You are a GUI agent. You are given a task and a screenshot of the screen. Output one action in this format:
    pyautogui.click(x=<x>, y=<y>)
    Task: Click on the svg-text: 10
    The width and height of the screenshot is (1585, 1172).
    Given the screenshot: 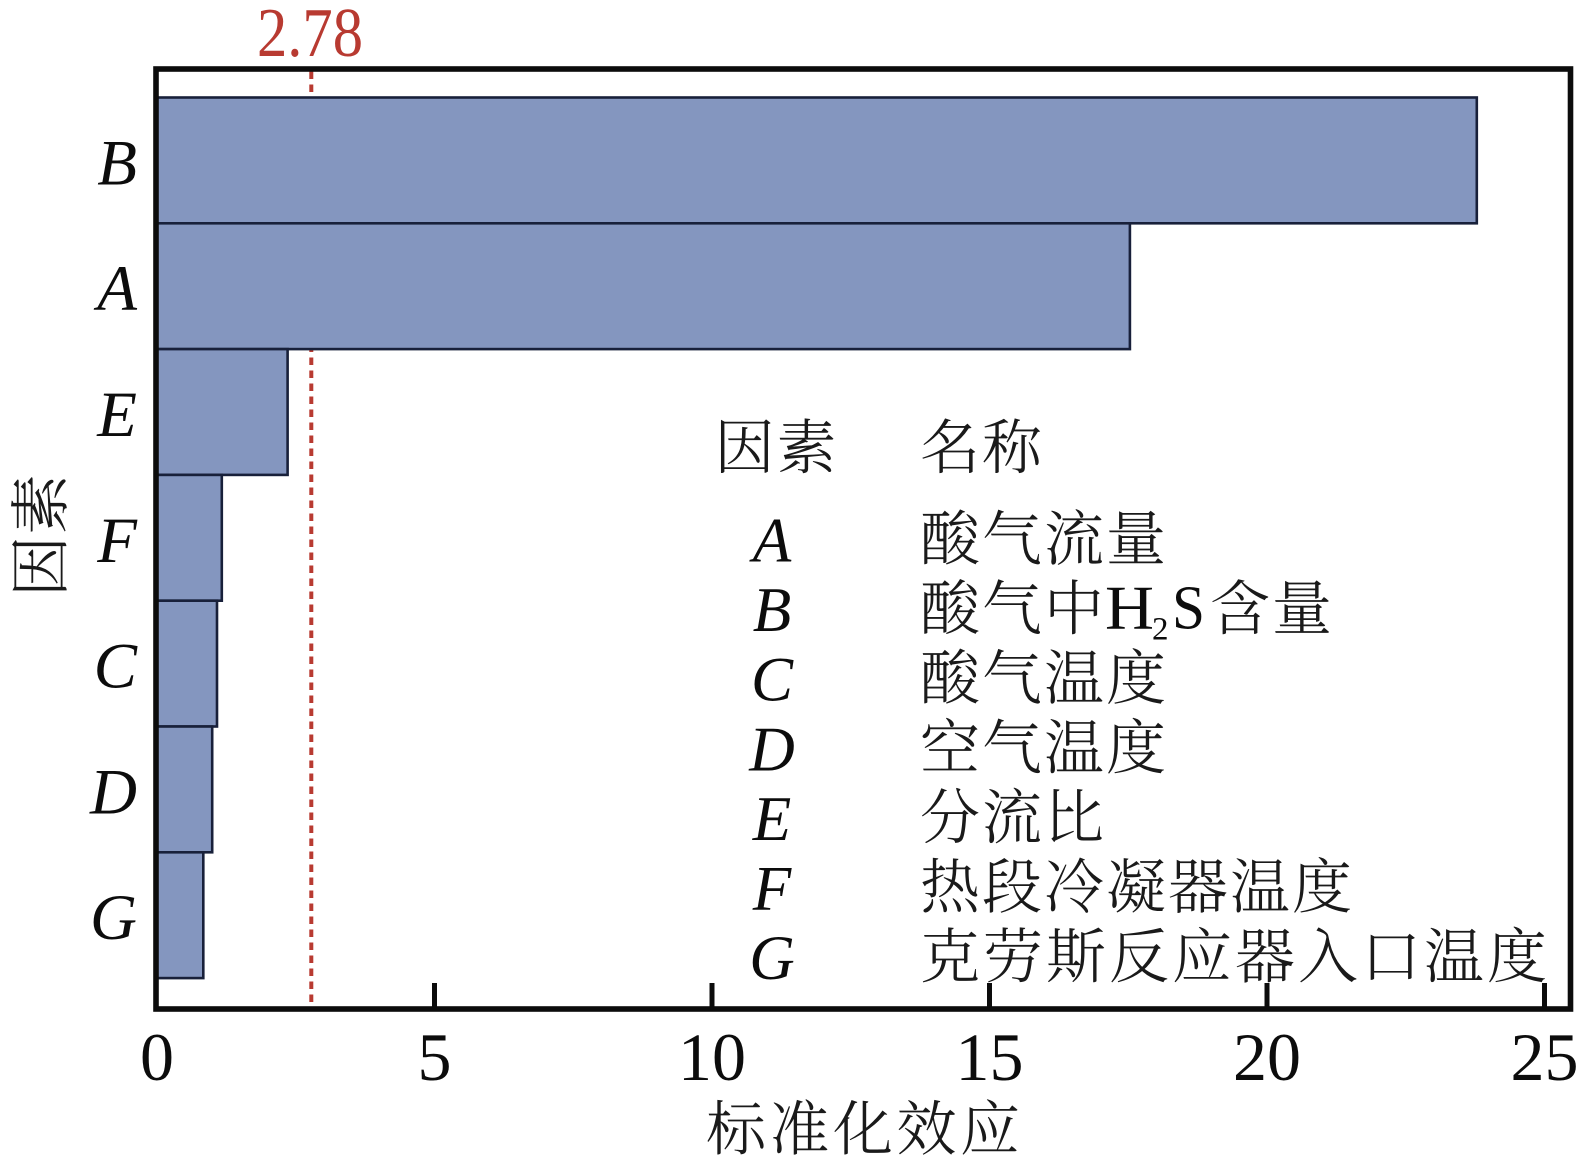 What is the action you would take?
    pyautogui.click(x=712, y=1057)
    